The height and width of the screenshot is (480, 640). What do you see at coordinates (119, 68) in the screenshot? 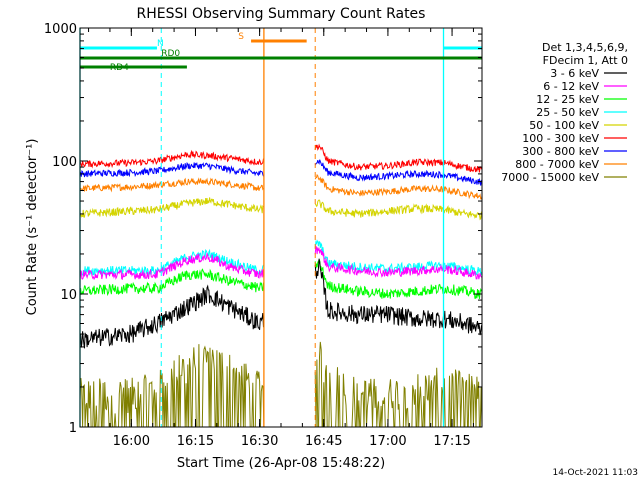
I see `flag-label-rd4: RD4` at bounding box center [119, 68].